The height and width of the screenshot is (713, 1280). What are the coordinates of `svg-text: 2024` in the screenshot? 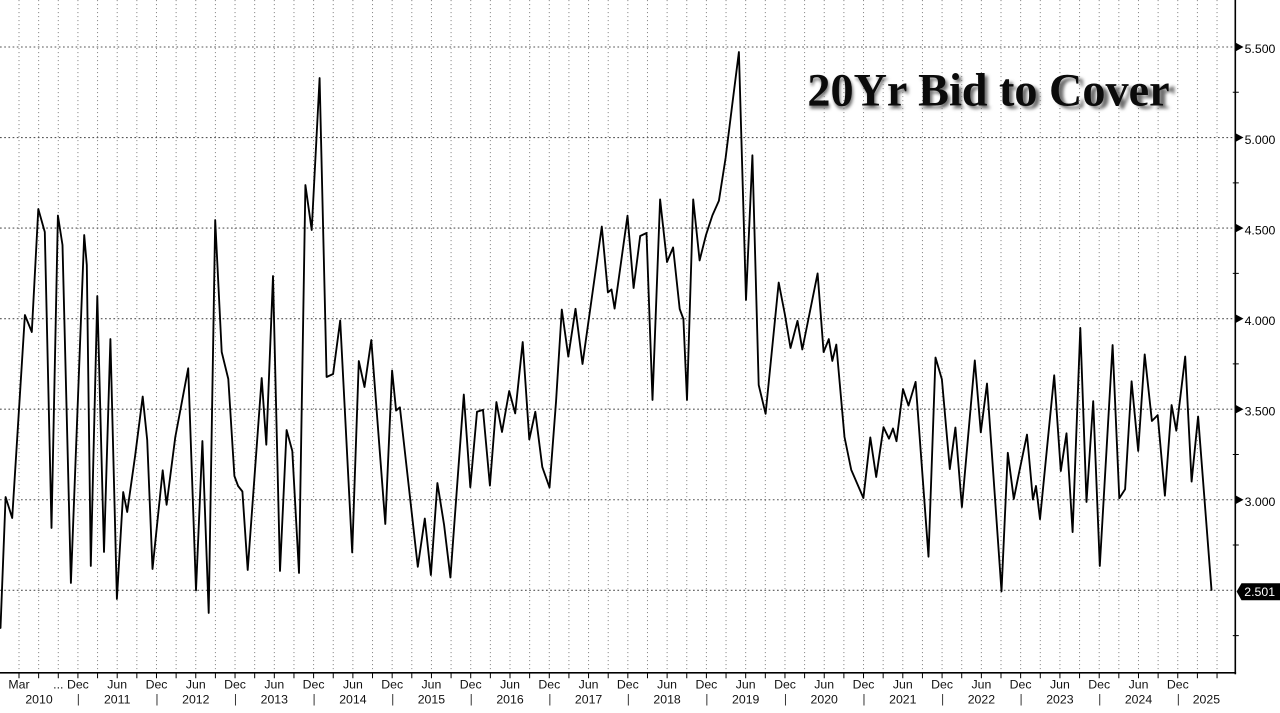 It's located at (1139, 700).